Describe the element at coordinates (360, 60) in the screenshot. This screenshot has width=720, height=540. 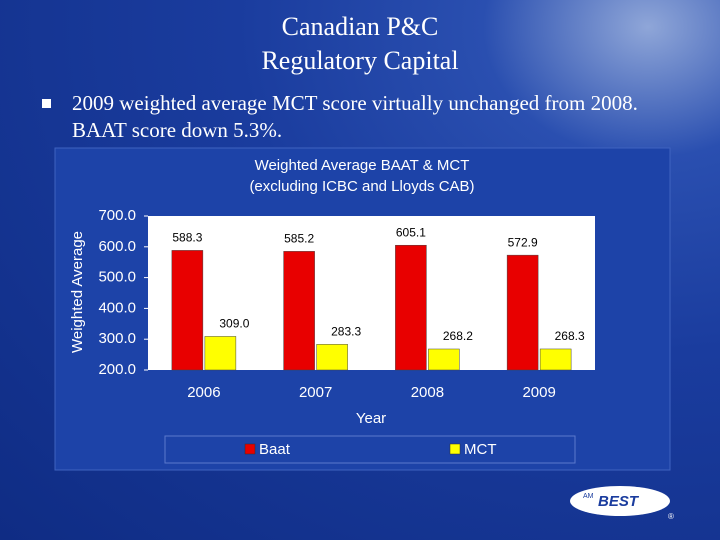
I see `slide-title: Regulatory Capital` at that location.